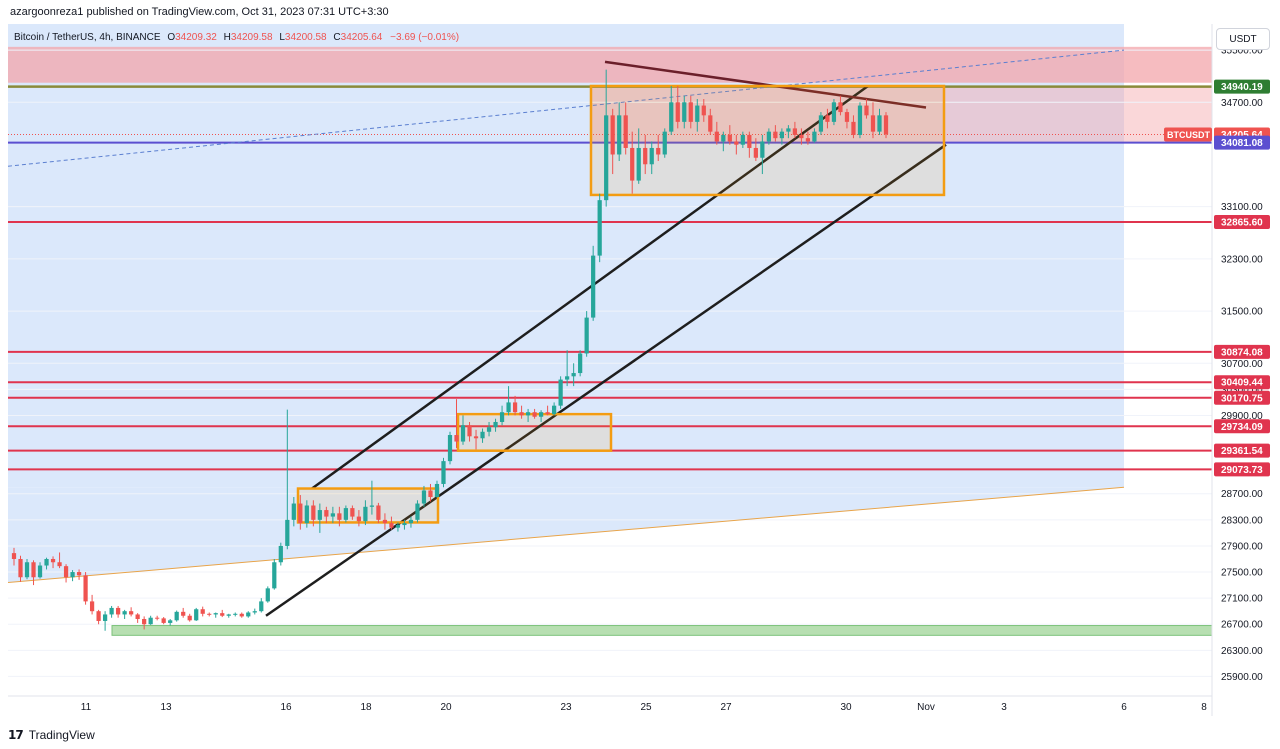 The height and width of the screenshot is (749, 1280). What do you see at coordinates (566, 108) in the screenshot?
I see `dashed-trendline` at bounding box center [566, 108].